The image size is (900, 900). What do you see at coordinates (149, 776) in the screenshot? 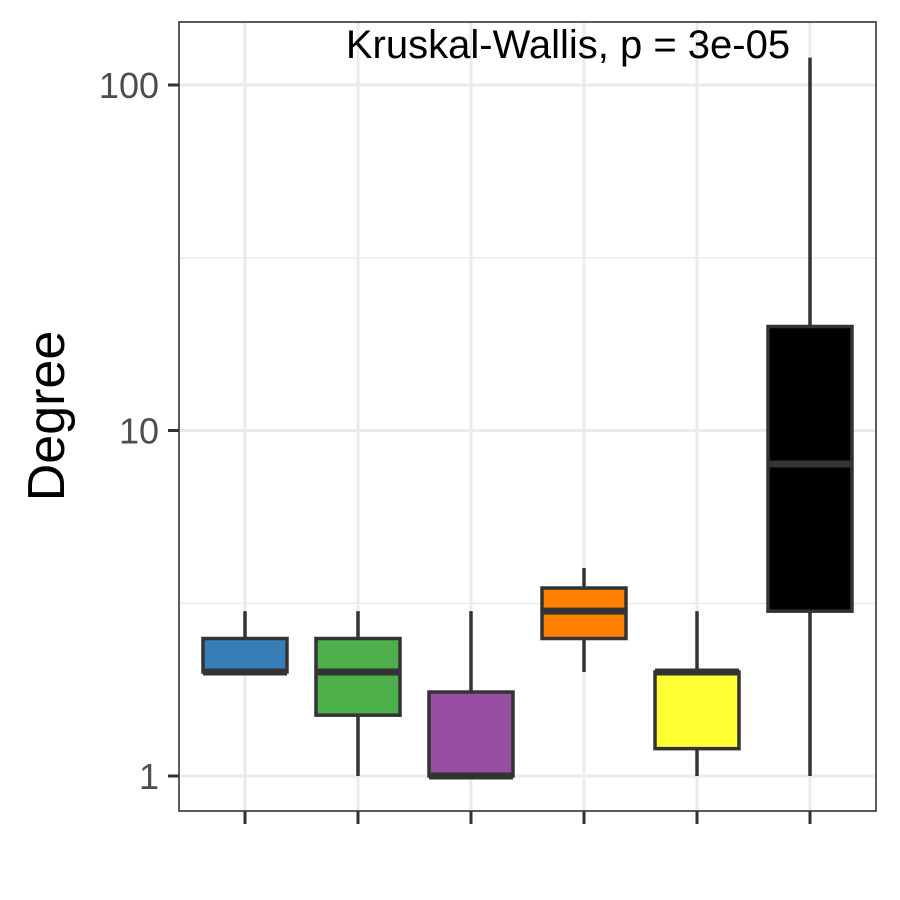
I see `y-tick-label: 1` at bounding box center [149, 776].